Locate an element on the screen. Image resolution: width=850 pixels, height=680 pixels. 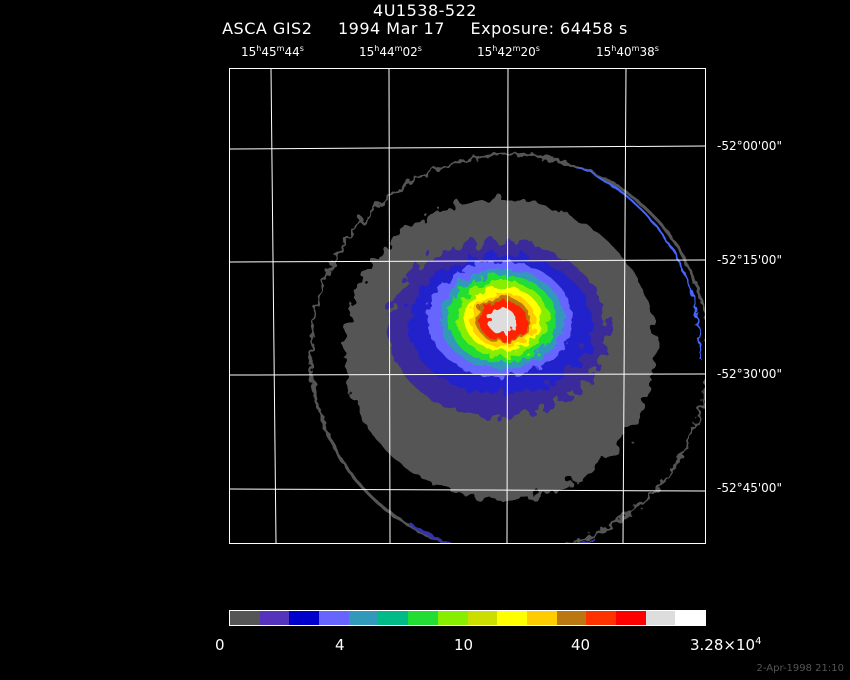
colorbar is located at coordinates (467, 618).